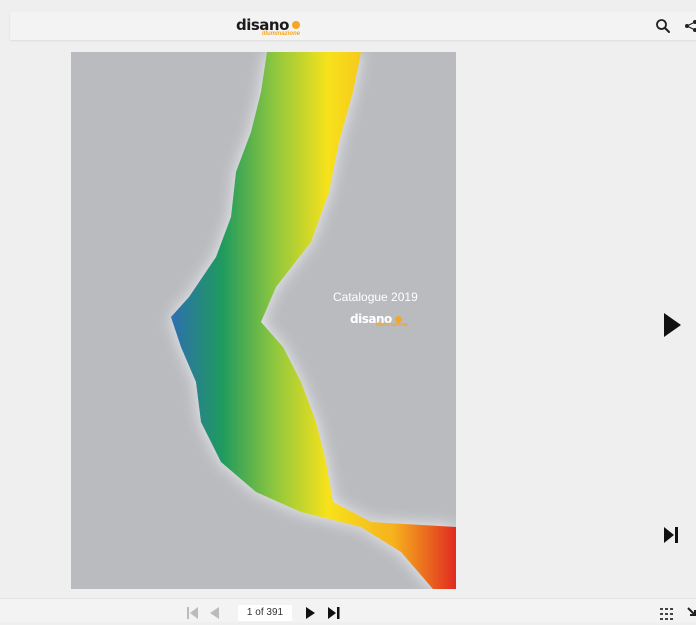 The image size is (696, 625). What do you see at coordinates (672, 325) in the screenshot?
I see `next-page-icon` at bounding box center [672, 325].